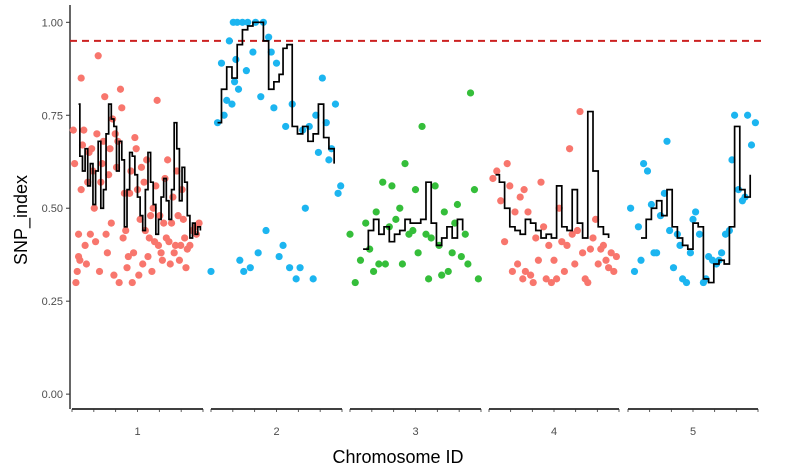 Image resolution: width=799 pixels, height=472 pixels. I want to click on y-axis: 0.00 0.25 0.50 0.75 1.00, so click(56, 207).